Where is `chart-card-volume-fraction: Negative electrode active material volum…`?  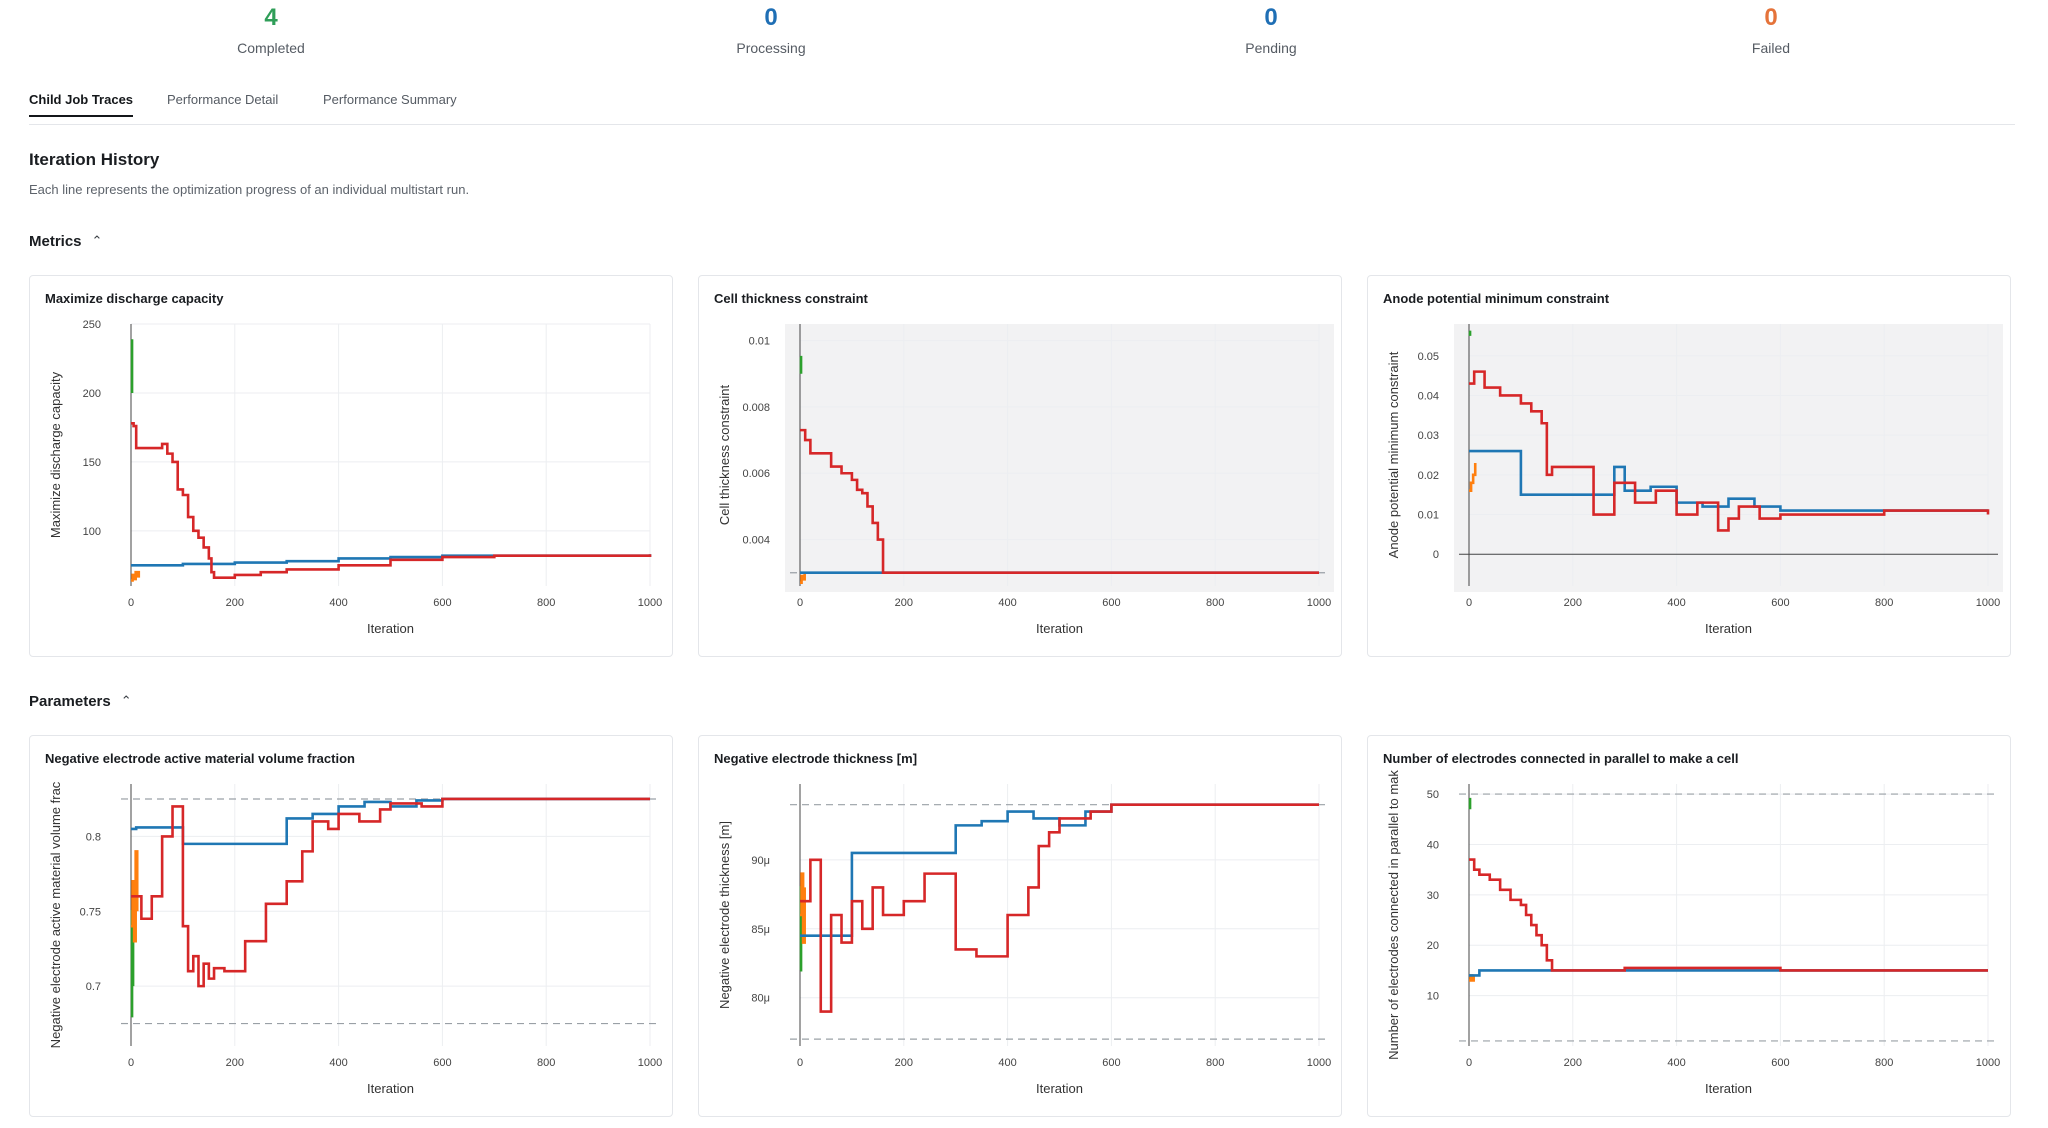
chart-card-volume-fraction: Negative electrode active material volum… is located at coordinates (351, 926).